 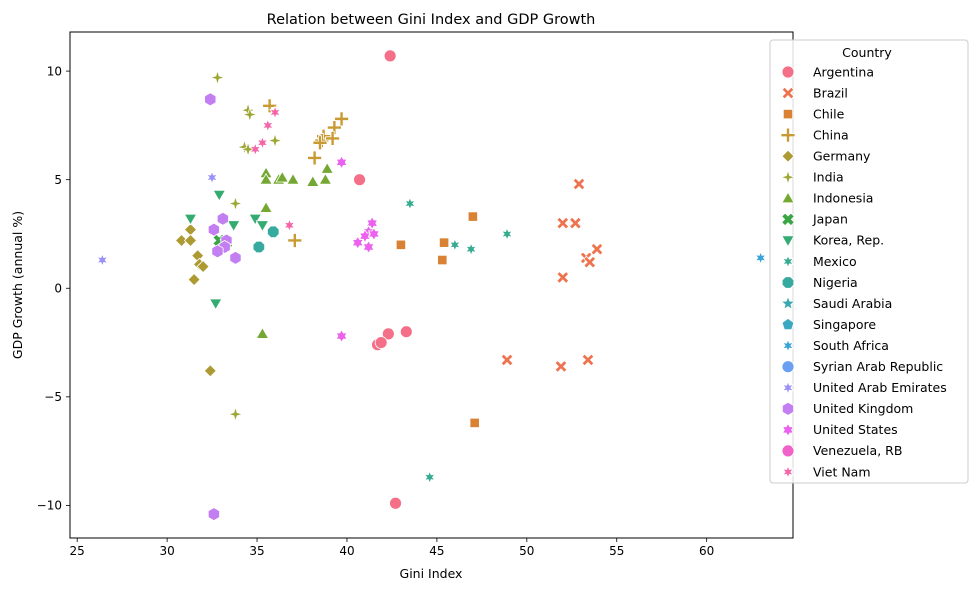 I want to click on x-axis-label: Gini Index, so click(x=431, y=573).